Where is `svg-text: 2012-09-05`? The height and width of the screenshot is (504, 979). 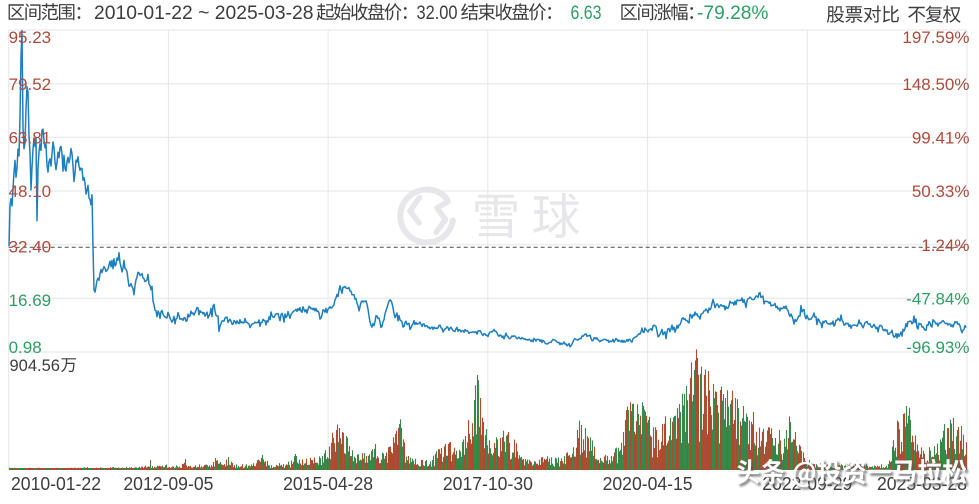
svg-text: 2012-09-05 is located at coordinates (168, 484).